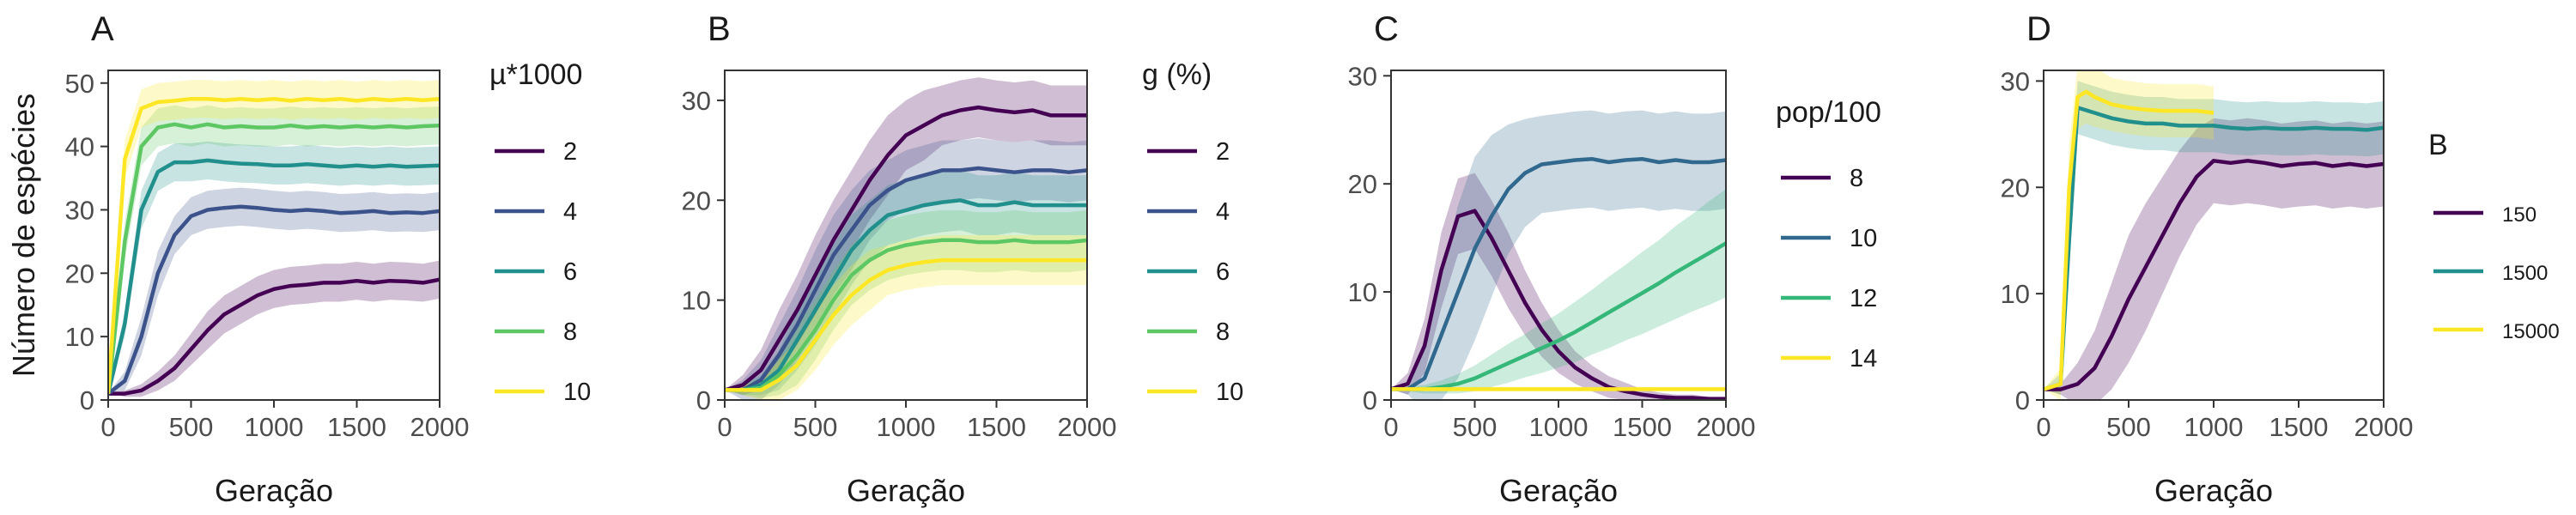 The image size is (2576, 515). I want to click on panel-label: D, so click(2039, 29).